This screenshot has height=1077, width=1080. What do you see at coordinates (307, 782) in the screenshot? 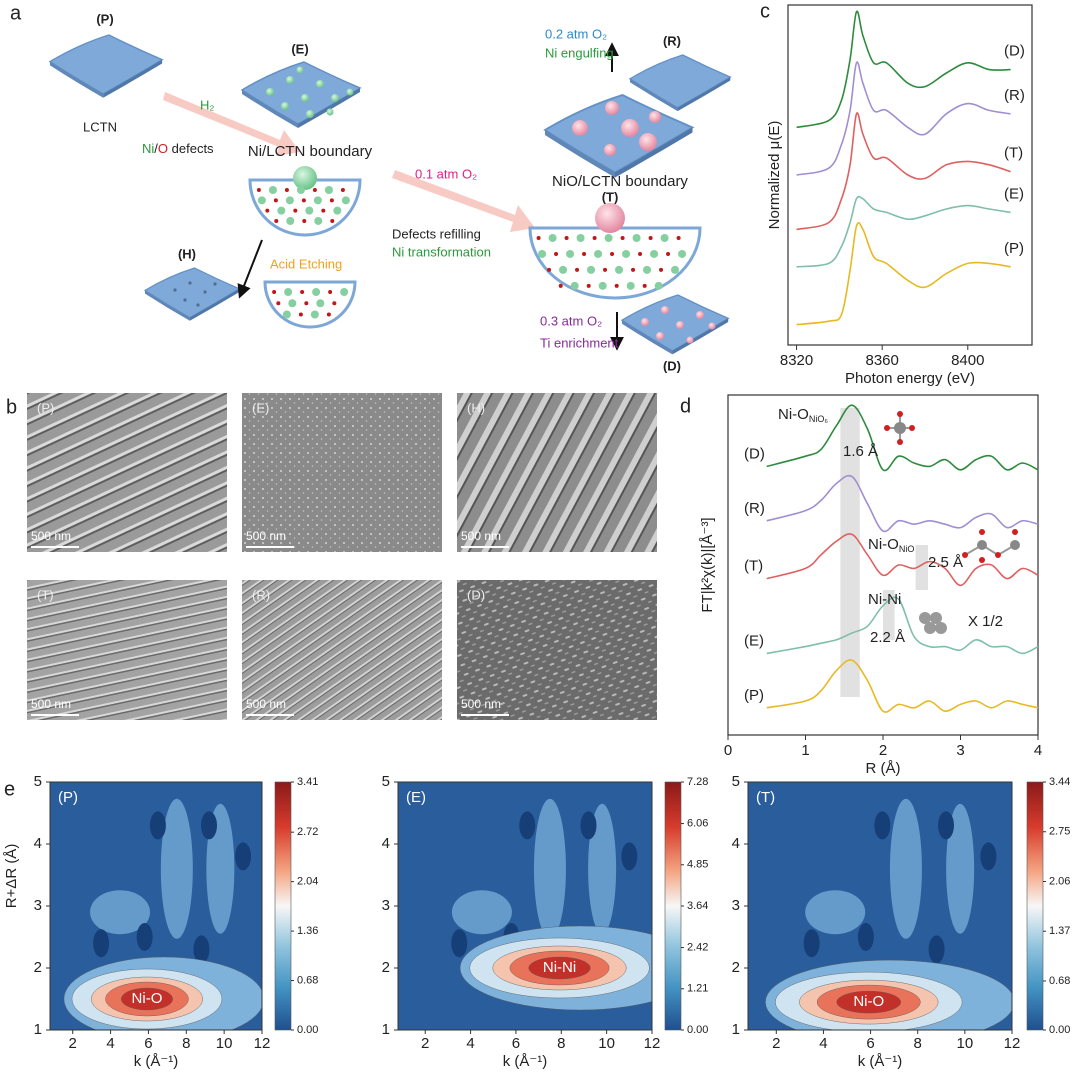
I see `colorbar-tick-label: 3.41` at bounding box center [307, 782].